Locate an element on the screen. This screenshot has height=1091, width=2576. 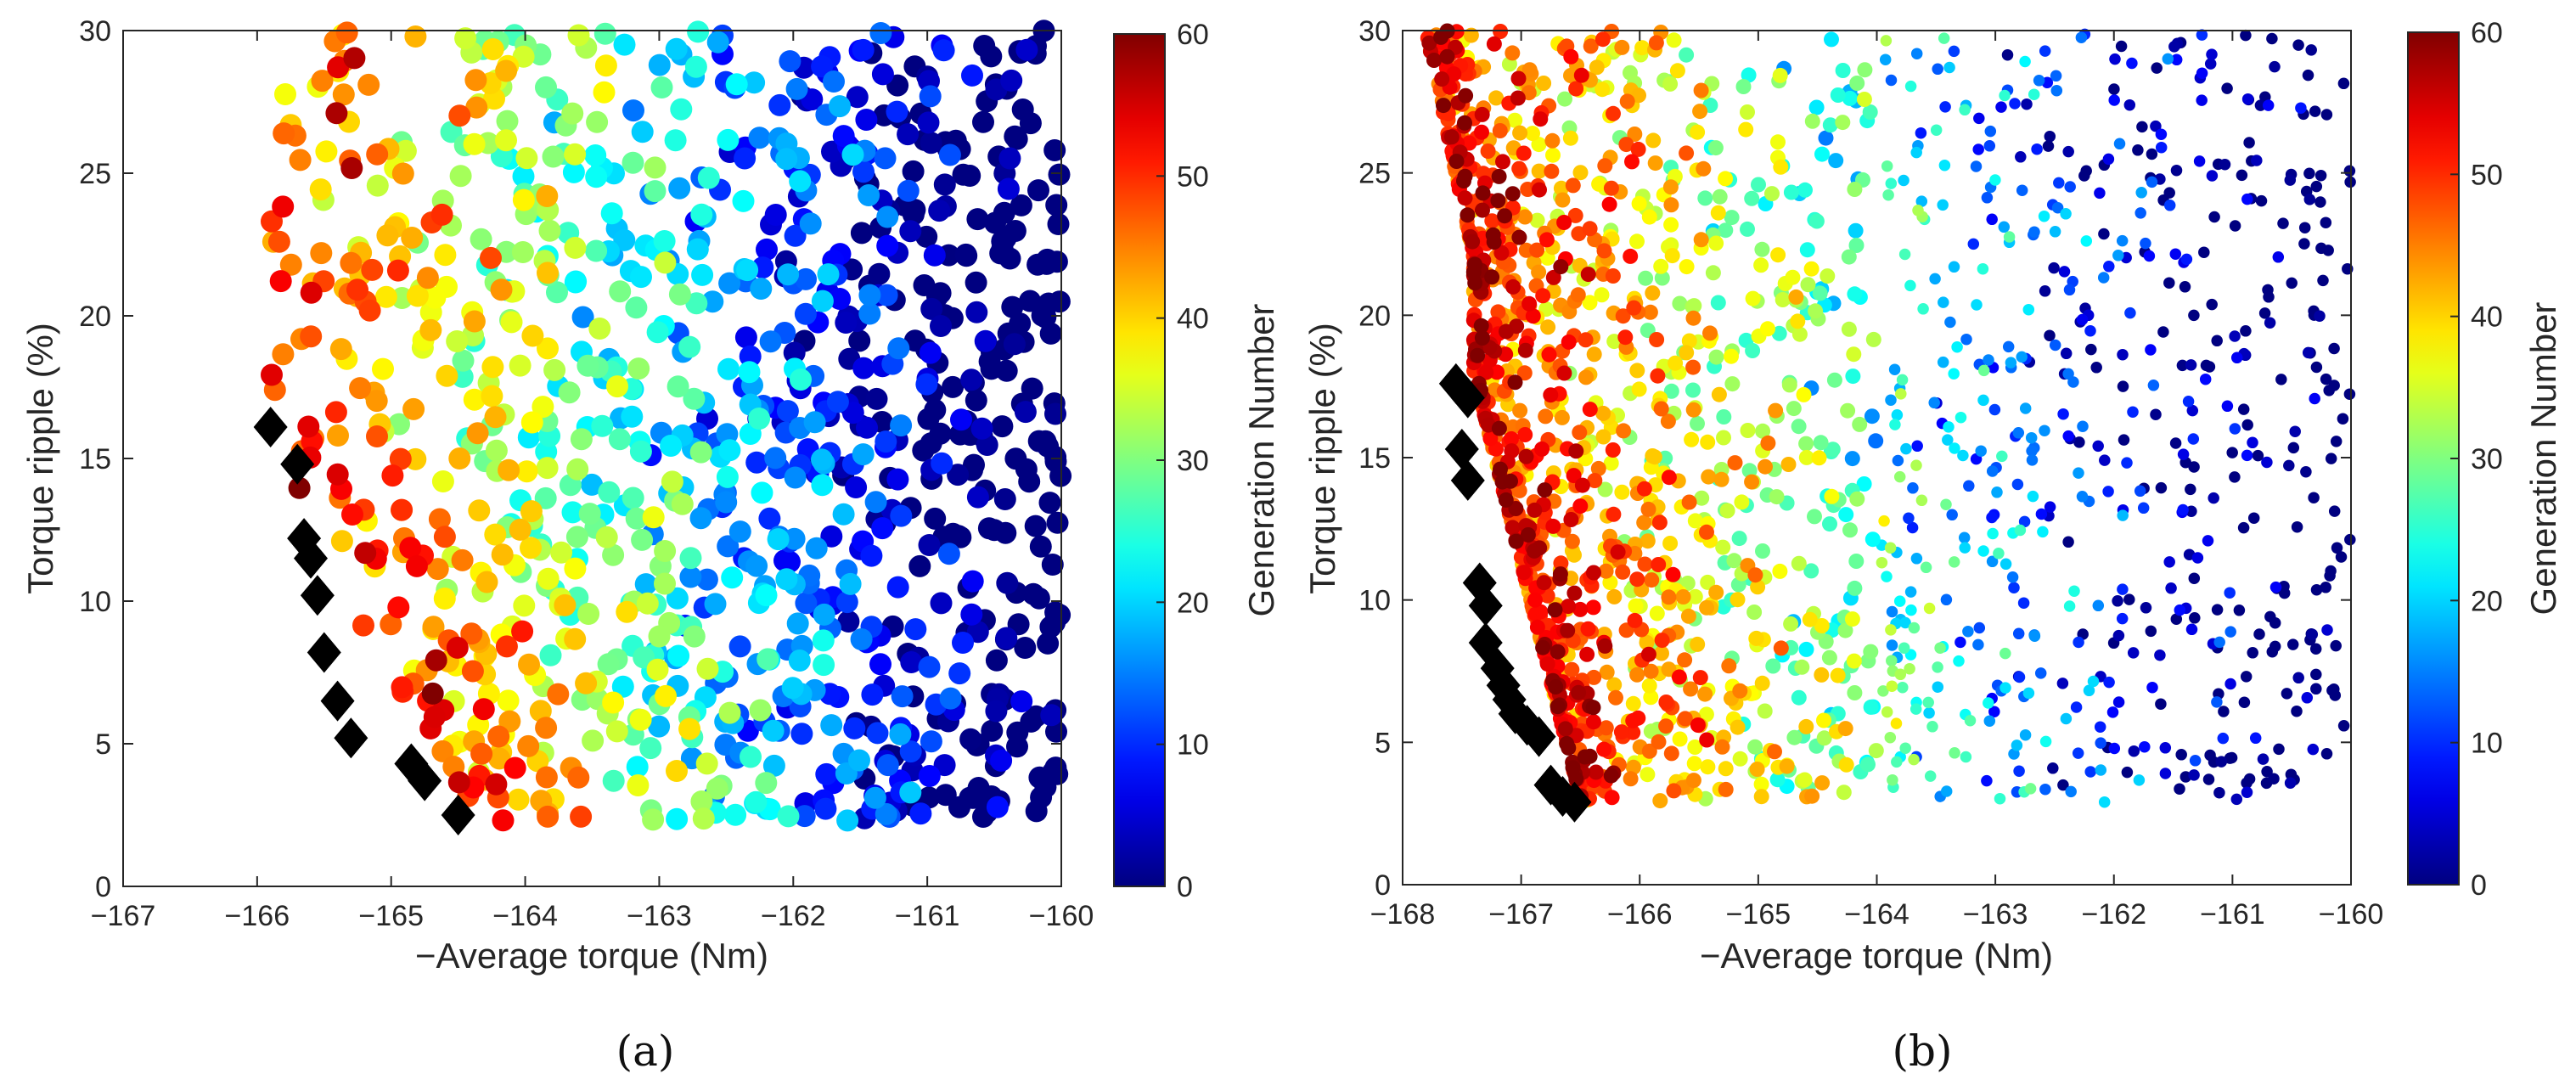
y-tick-label: 20 is located at coordinates (1374, 316).